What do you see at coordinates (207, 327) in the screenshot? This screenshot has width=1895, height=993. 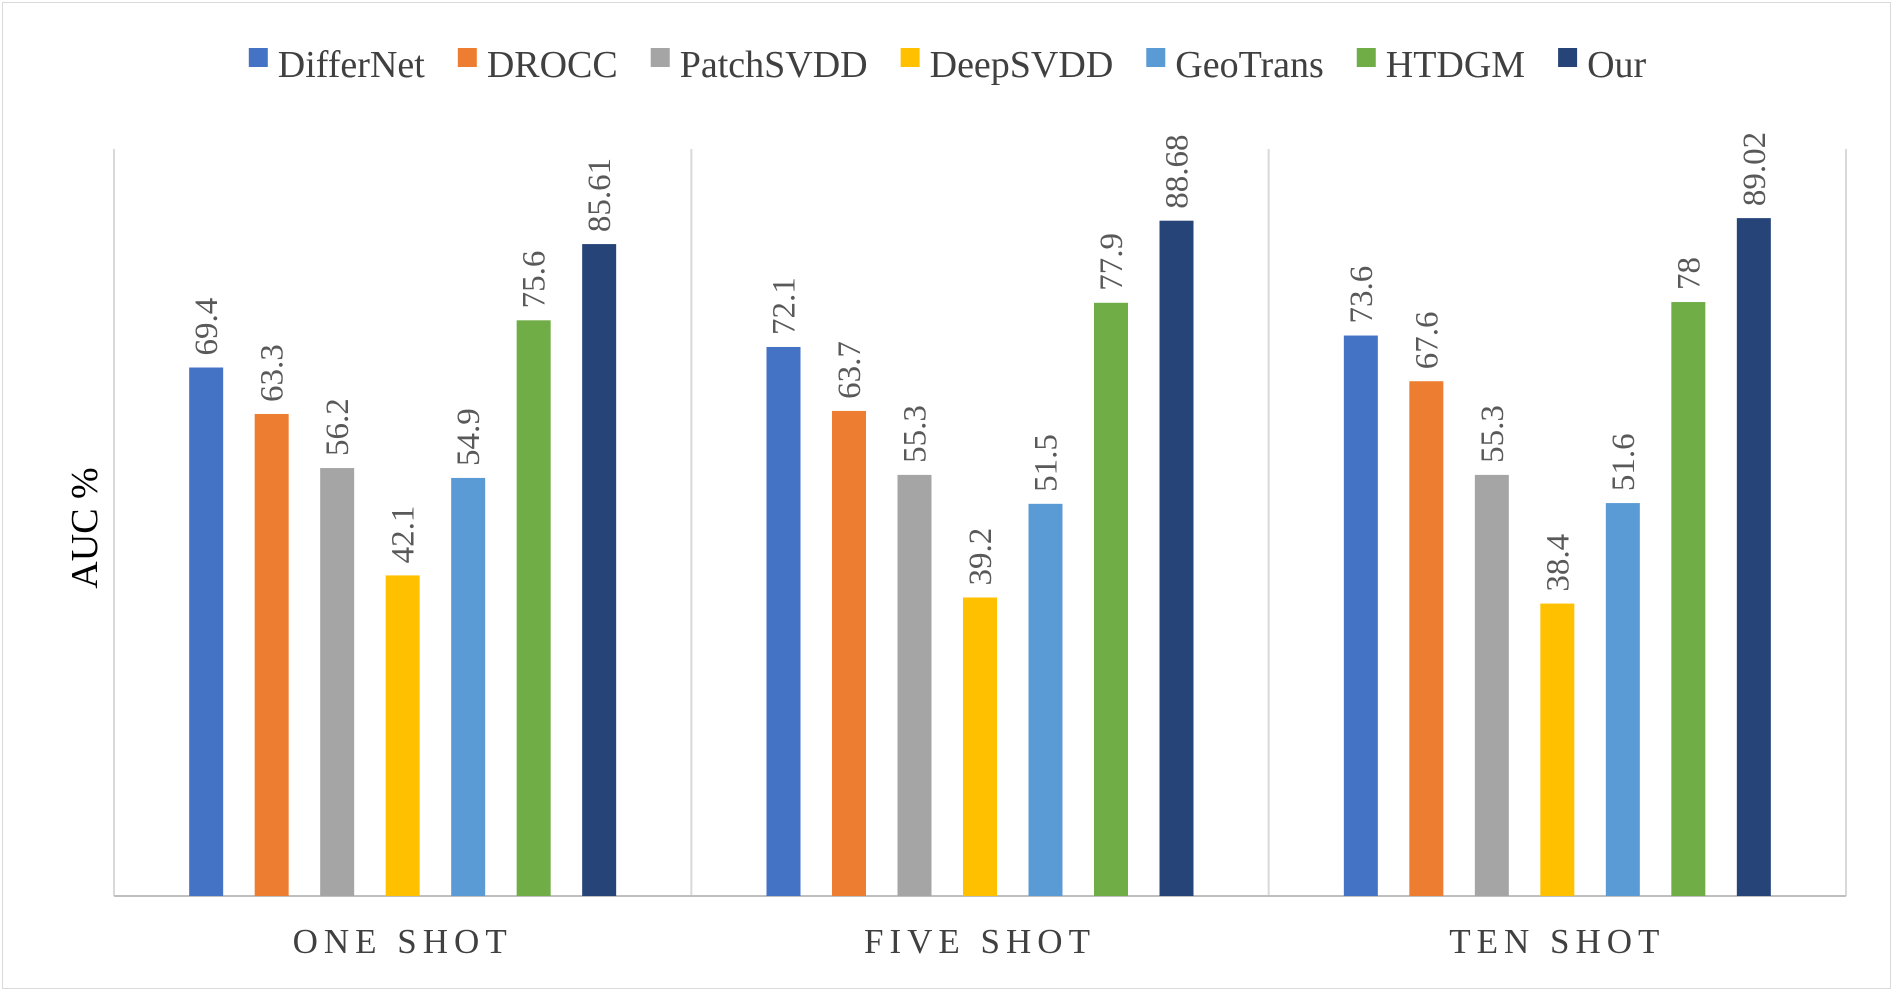 I see `data-label: 69.4` at bounding box center [207, 327].